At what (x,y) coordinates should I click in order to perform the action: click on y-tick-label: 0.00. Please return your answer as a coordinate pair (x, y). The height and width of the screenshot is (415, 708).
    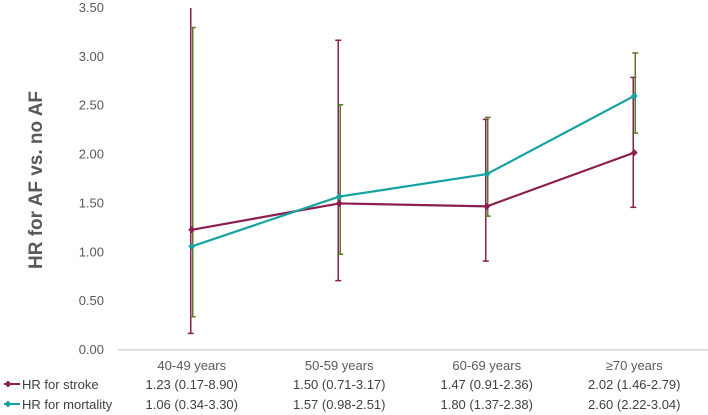
    Looking at the image, I should click on (91, 349).